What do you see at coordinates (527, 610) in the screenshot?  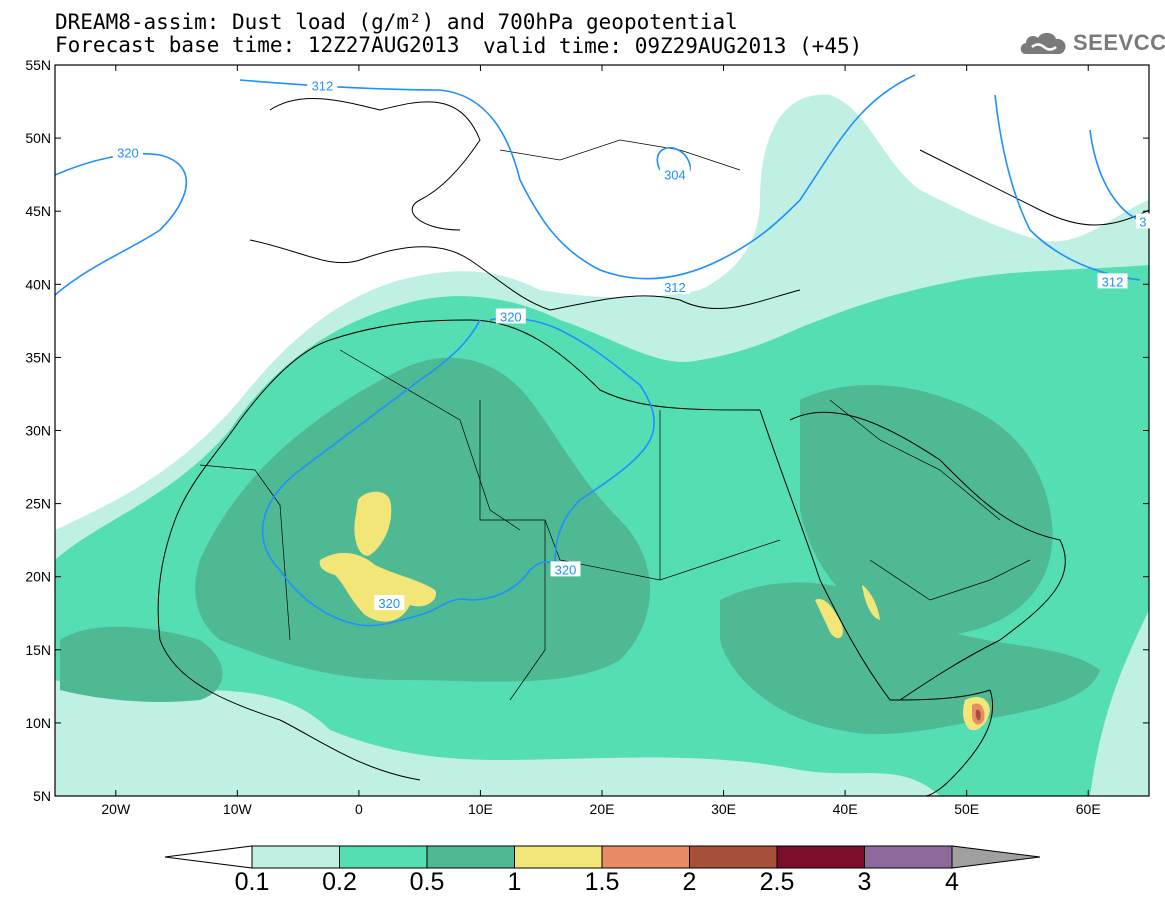 I see `border-e` at bounding box center [527, 610].